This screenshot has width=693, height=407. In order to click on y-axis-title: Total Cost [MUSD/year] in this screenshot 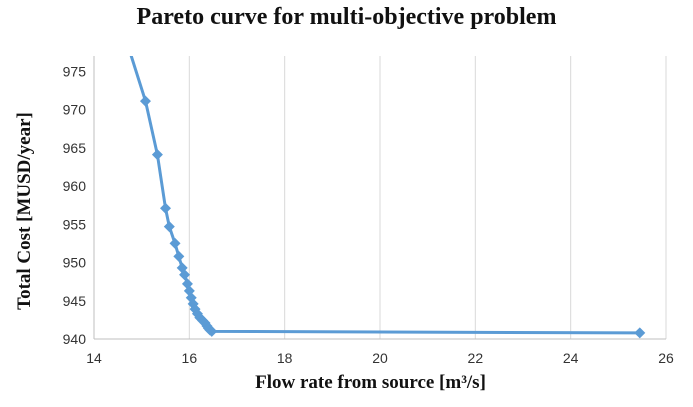, I will do `click(24, 211)`.